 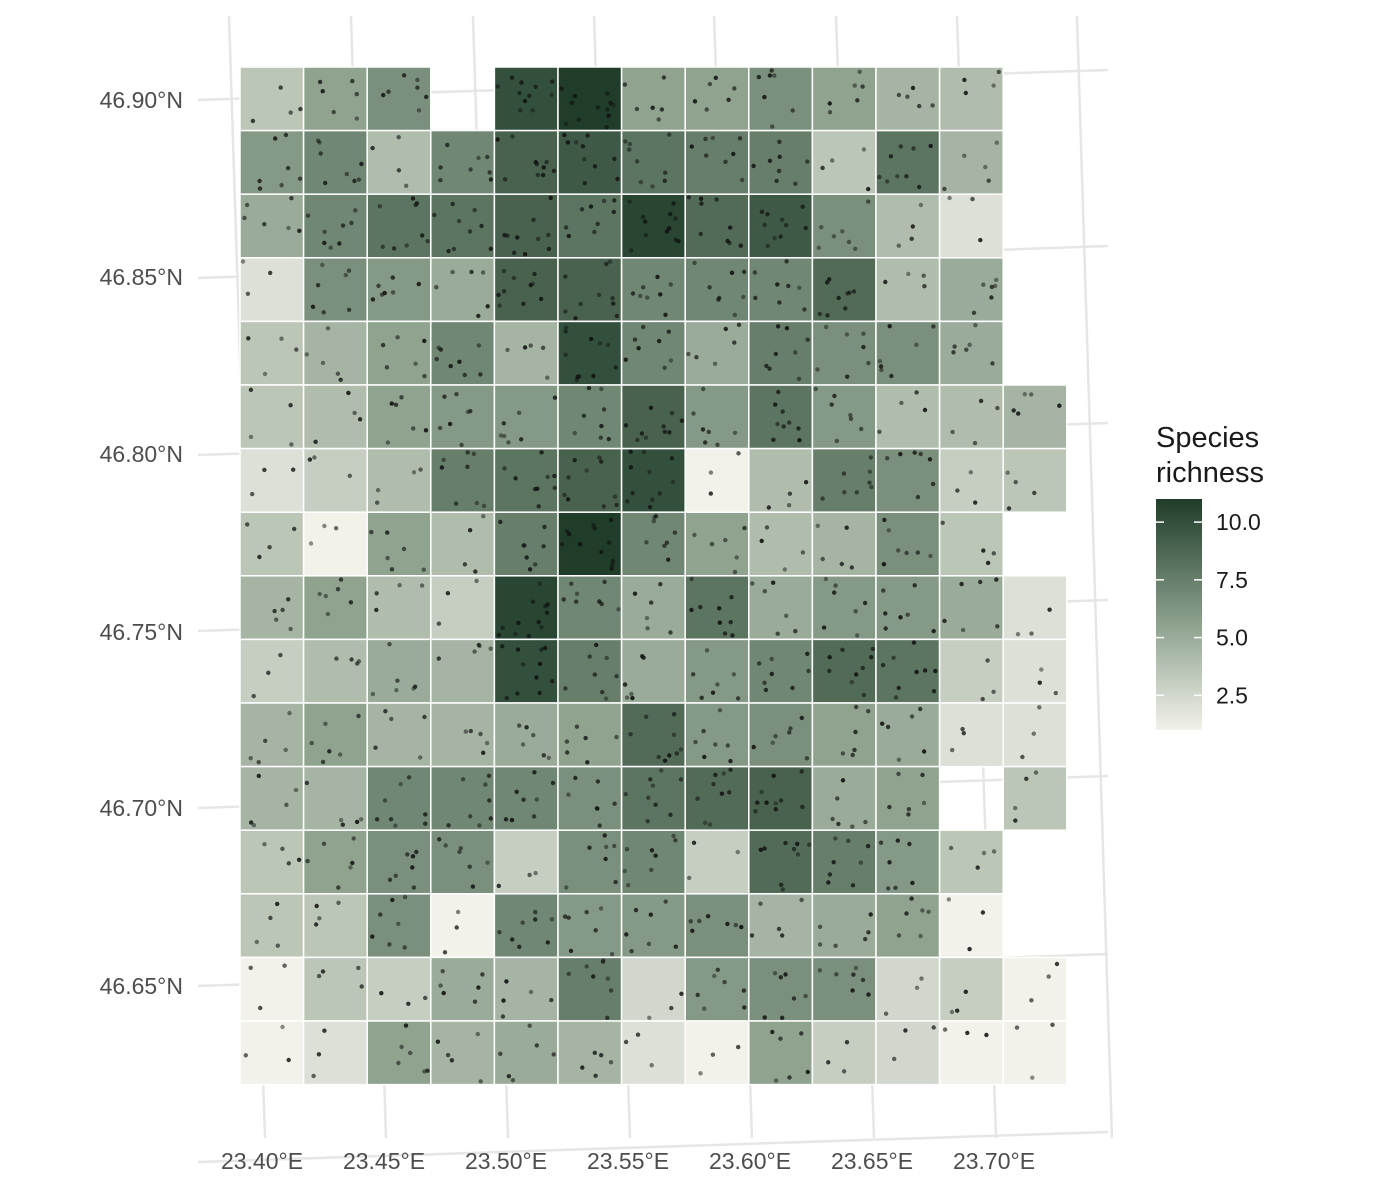 What do you see at coordinates (141, 986) in the screenshot?
I see `y-tick-label: 46.65°N` at bounding box center [141, 986].